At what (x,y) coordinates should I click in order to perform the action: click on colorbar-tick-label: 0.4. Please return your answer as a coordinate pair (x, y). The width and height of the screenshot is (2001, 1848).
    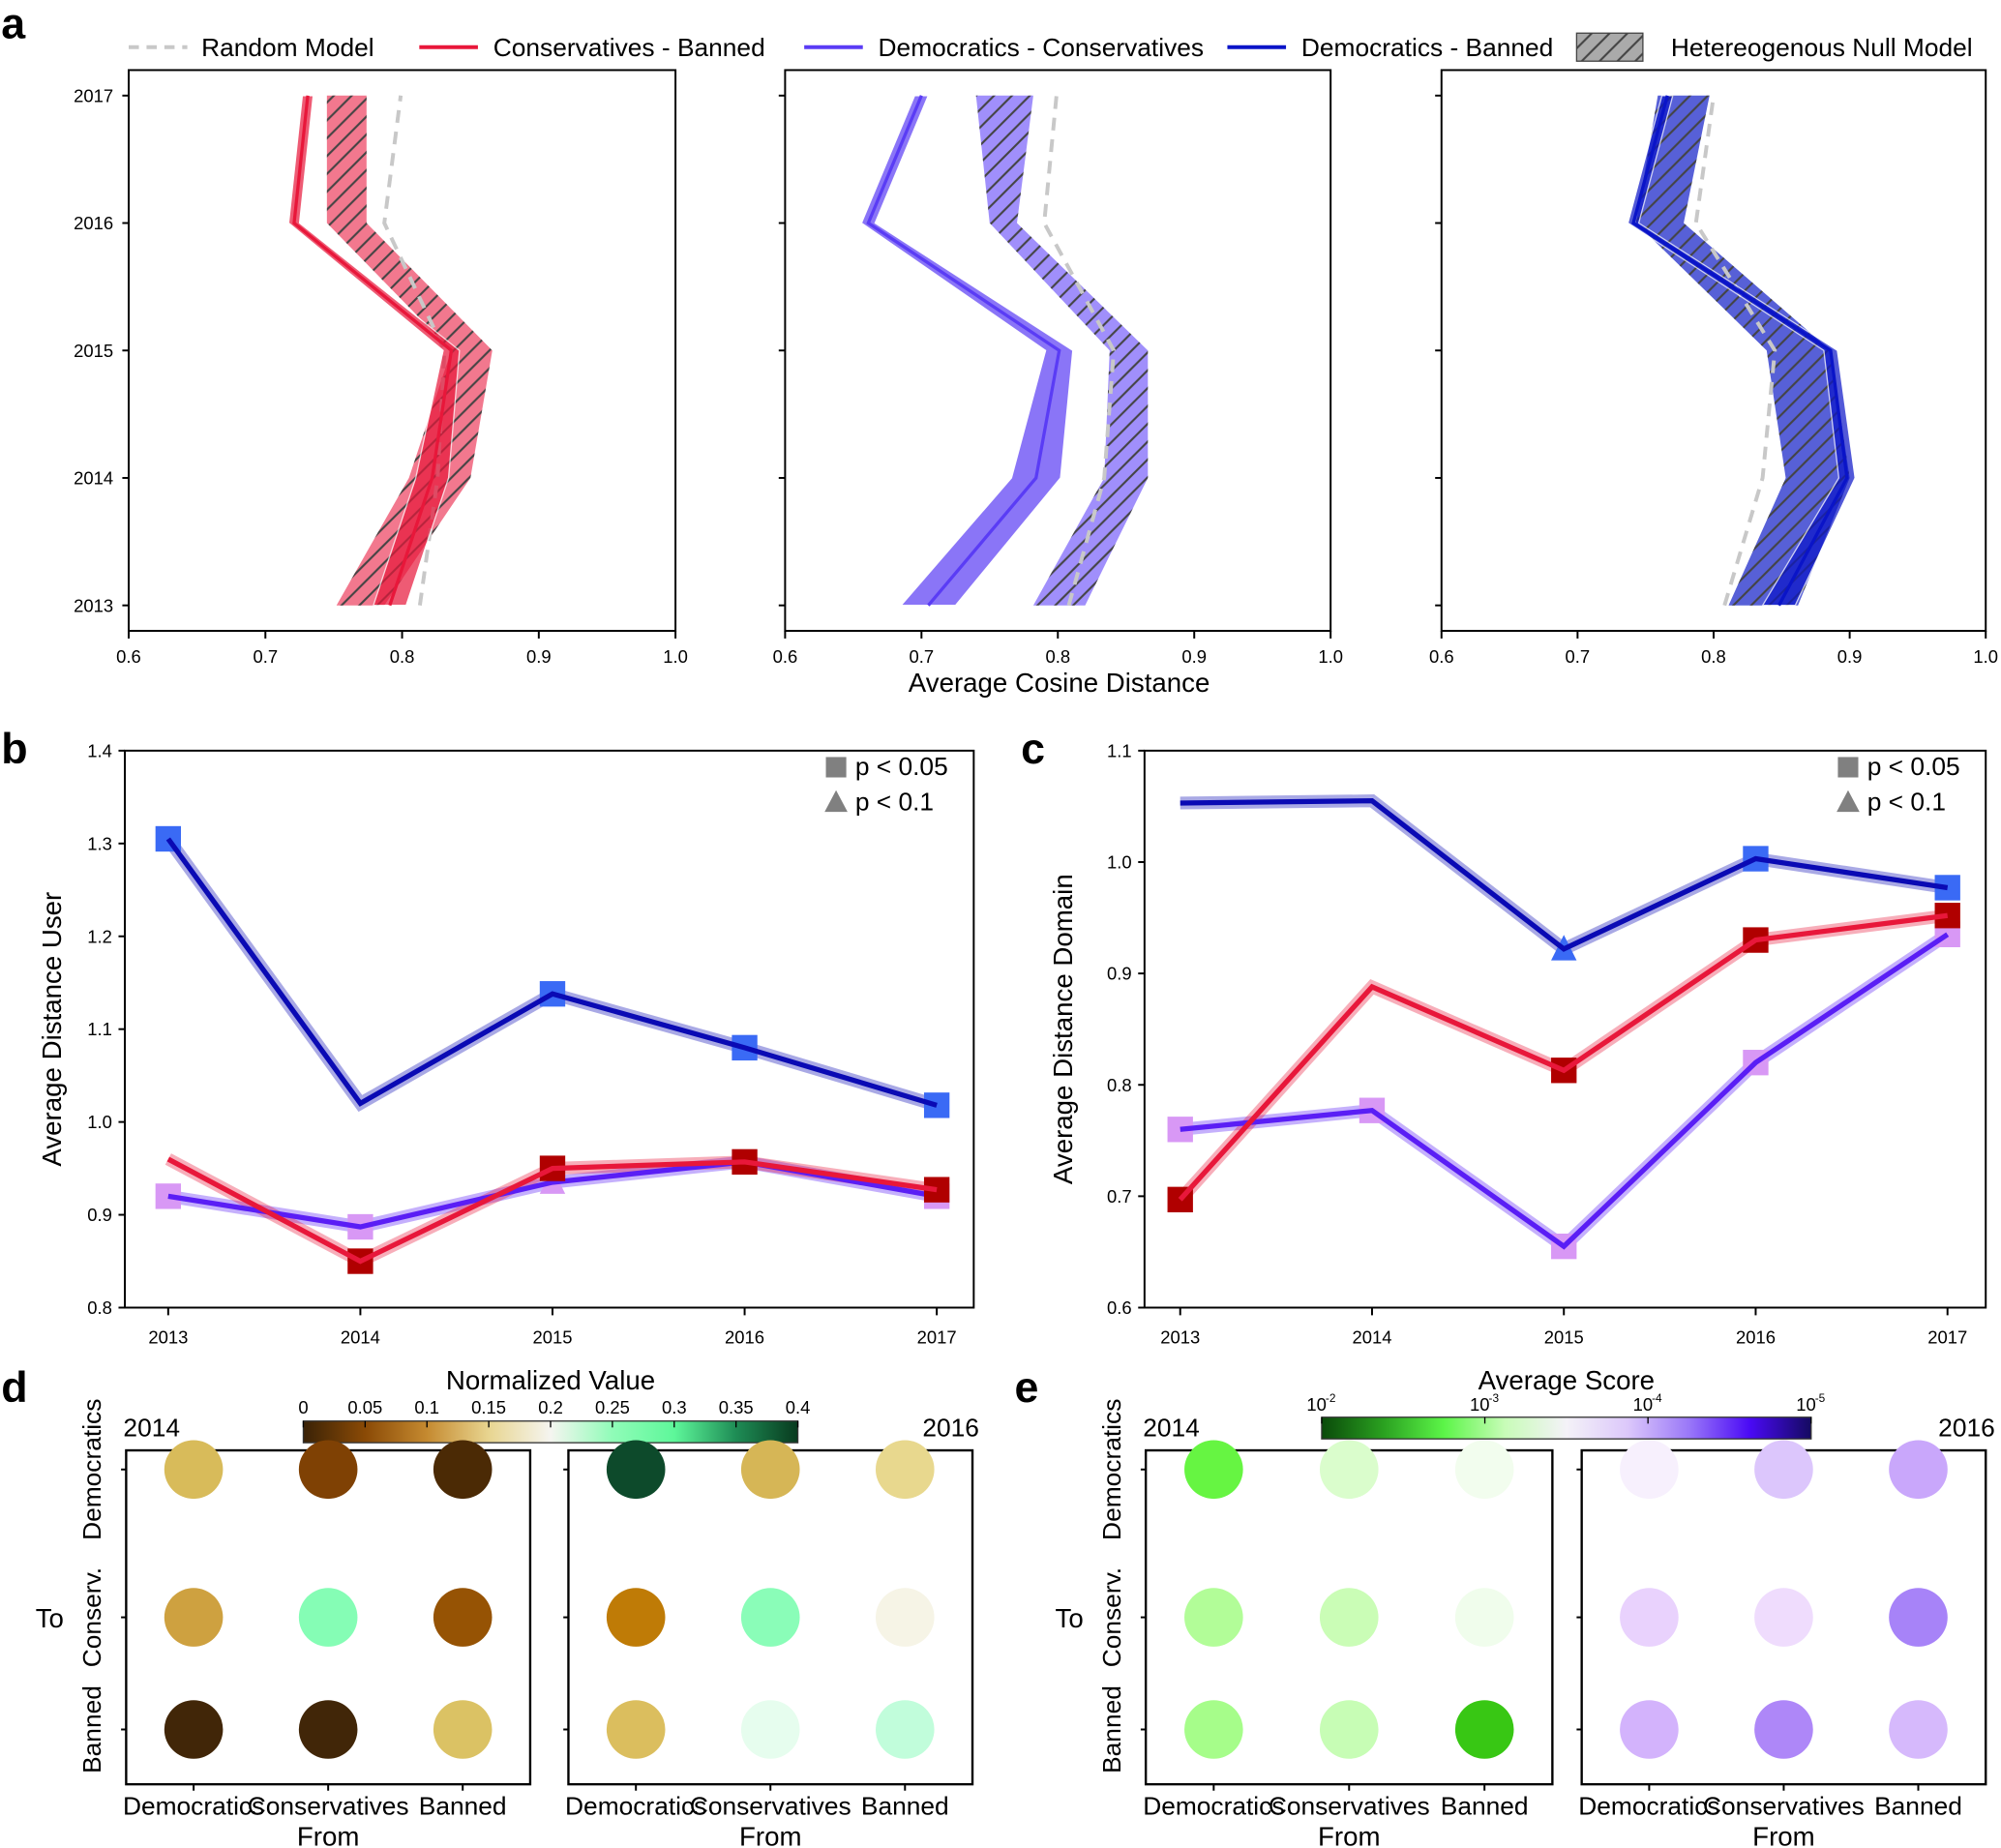
    Looking at the image, I should click on (799, 1407).